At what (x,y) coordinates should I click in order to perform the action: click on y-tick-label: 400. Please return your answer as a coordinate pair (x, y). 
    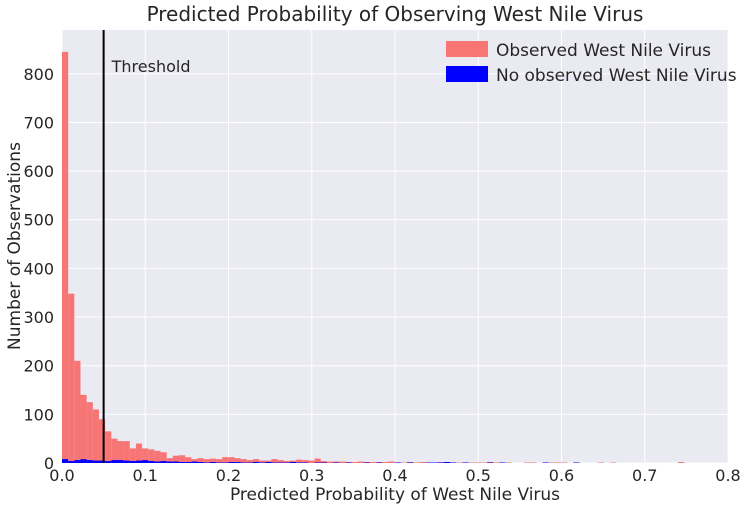
    Looking at the image, I should click on (38, 268).